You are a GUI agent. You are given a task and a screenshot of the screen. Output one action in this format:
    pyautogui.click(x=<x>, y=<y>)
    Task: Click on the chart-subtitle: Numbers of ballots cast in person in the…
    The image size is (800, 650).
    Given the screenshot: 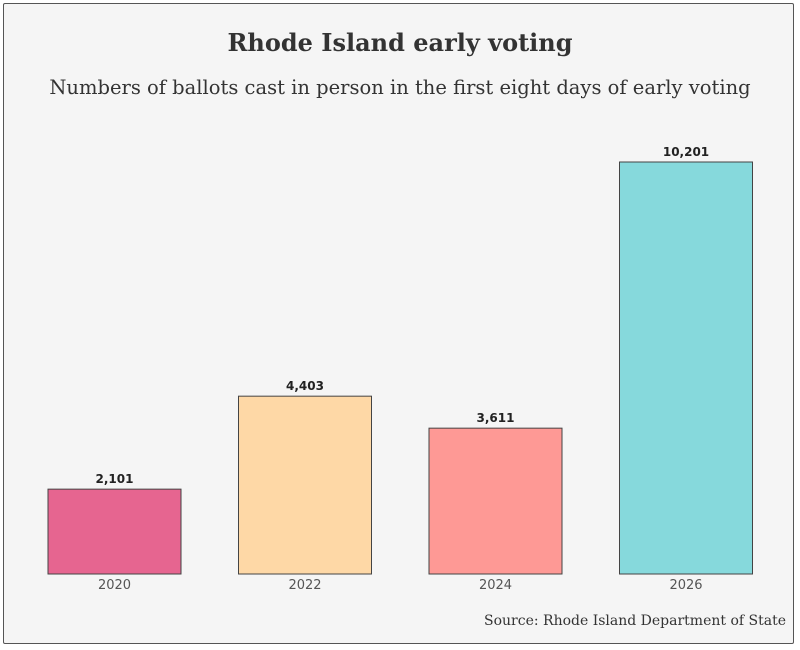 What is the action you would take?
    pyautogui.click(x=400, y=87)
    